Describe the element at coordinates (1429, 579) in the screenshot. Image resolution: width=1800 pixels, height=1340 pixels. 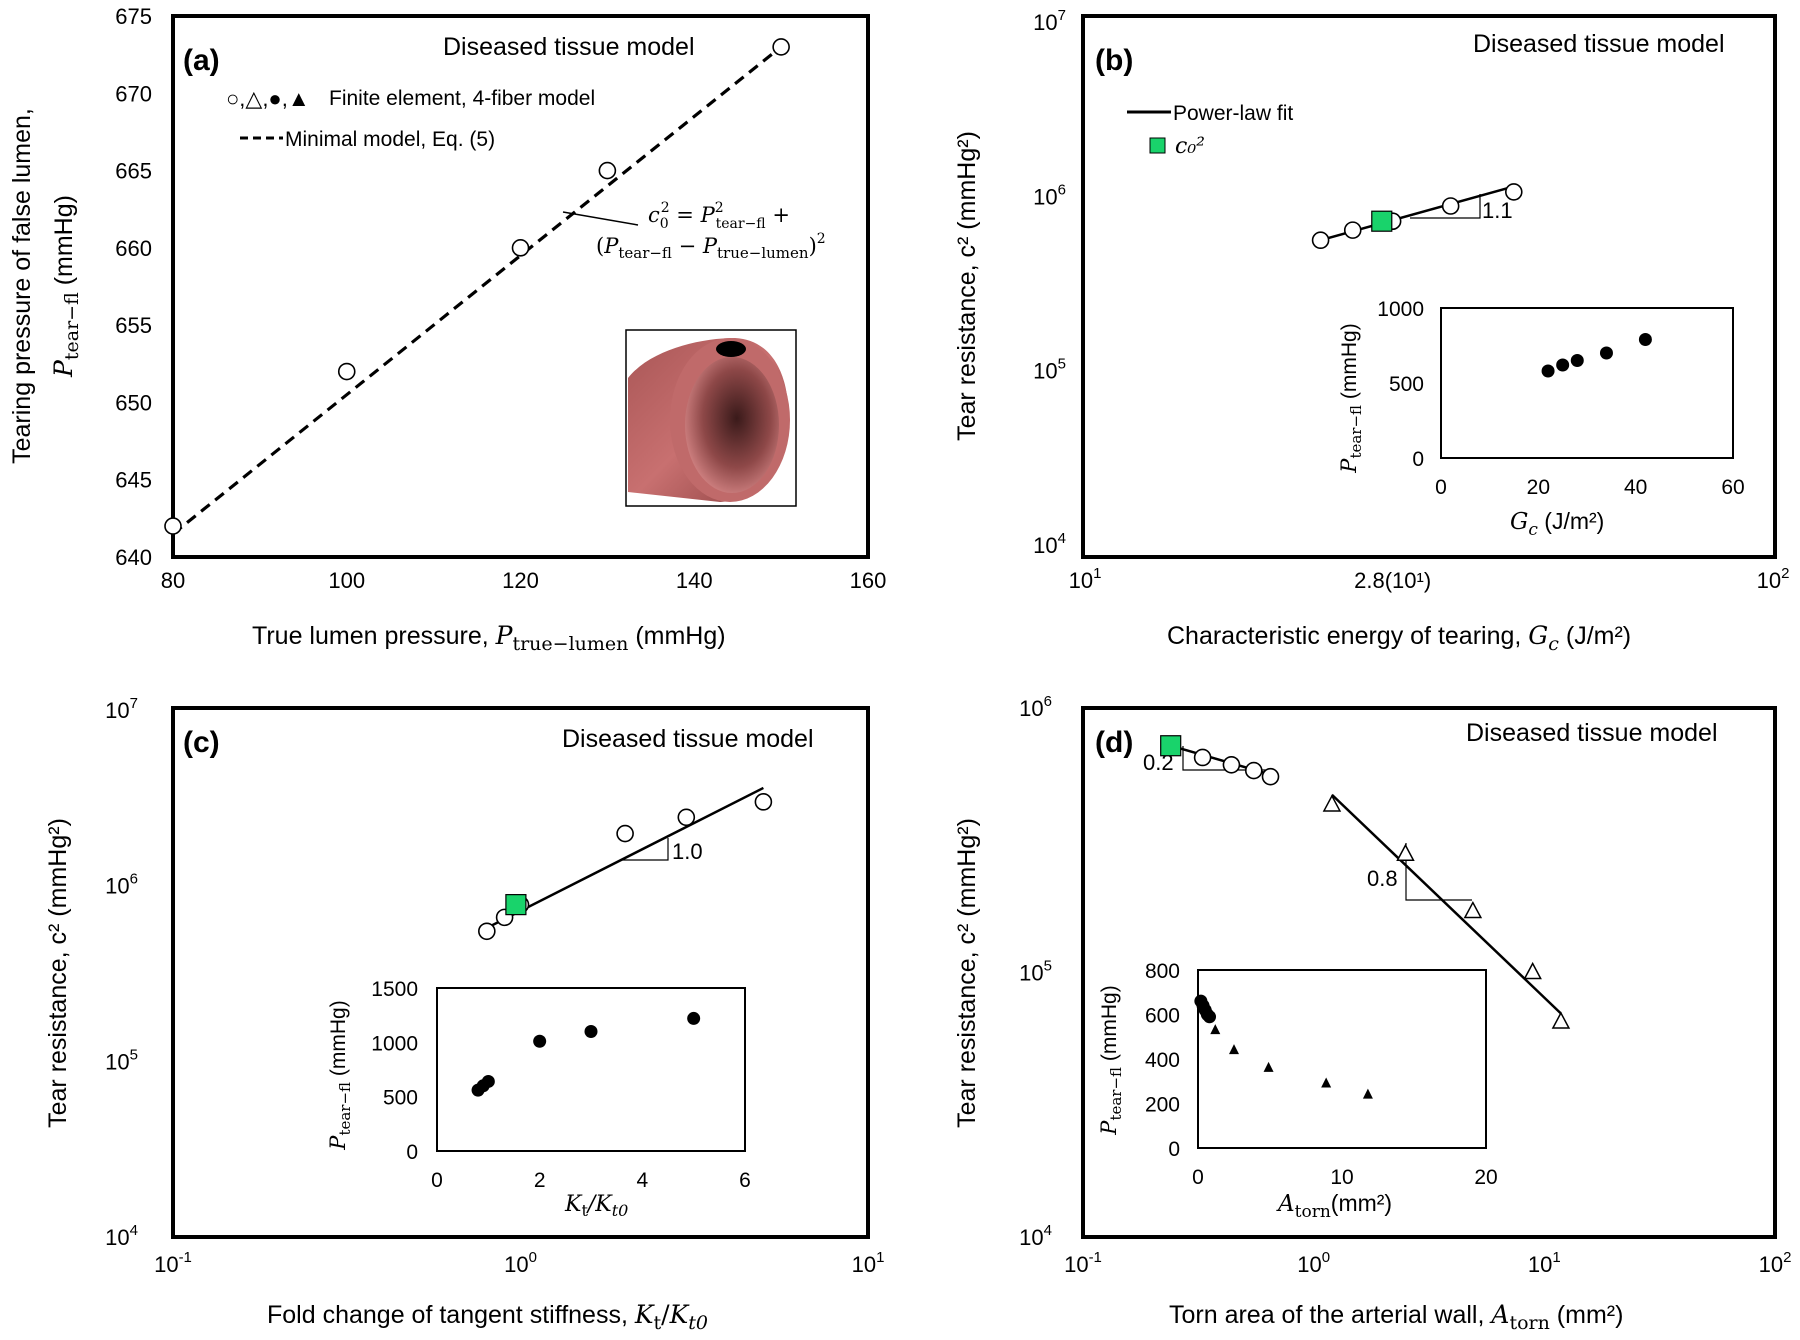
I see `x-tick-labels: 101 2.8(10¹) 102` at that location.